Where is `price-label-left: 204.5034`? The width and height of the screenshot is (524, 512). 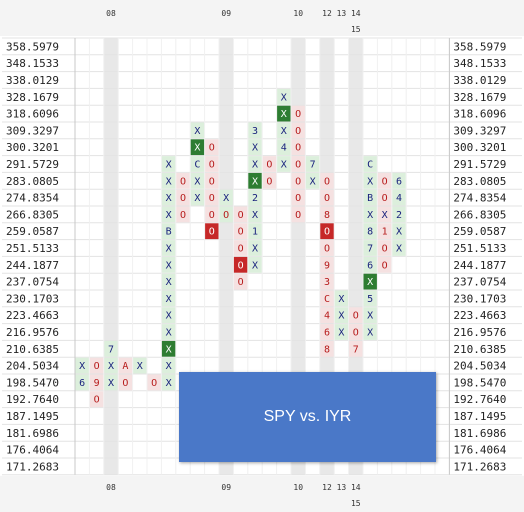 price-label-left: 204.5034 is located at coordinates (32, 366).